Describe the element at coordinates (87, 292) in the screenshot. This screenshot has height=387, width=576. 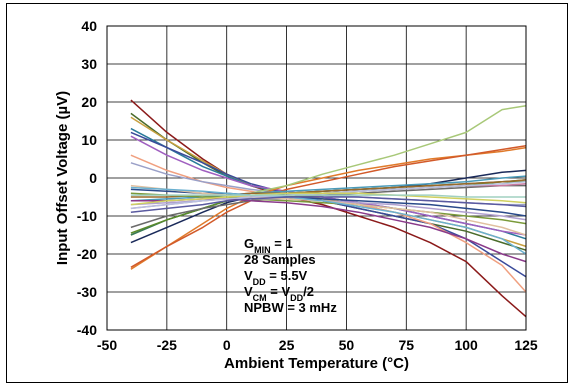
I see `y-tick-label: -30` at that location.